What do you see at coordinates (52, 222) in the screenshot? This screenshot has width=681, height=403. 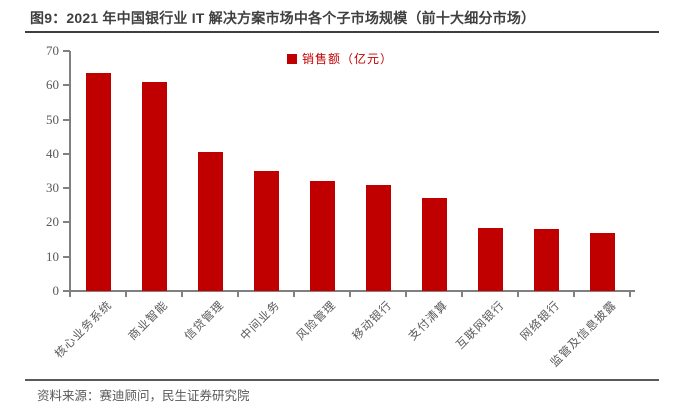 I see `y-tick-label: 20` at bounding box center [52, 222].